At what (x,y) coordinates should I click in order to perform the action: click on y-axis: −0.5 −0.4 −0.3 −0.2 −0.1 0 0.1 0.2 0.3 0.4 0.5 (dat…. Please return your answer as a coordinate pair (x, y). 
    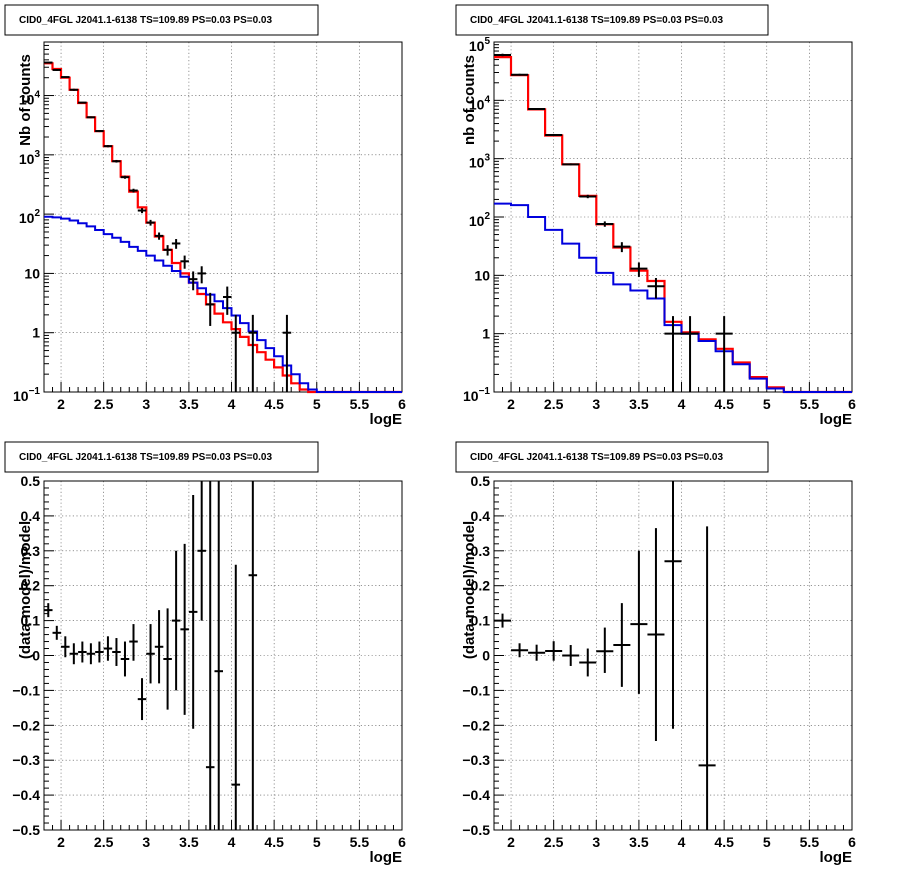
    Looking at the image, I should click on (33, 655).